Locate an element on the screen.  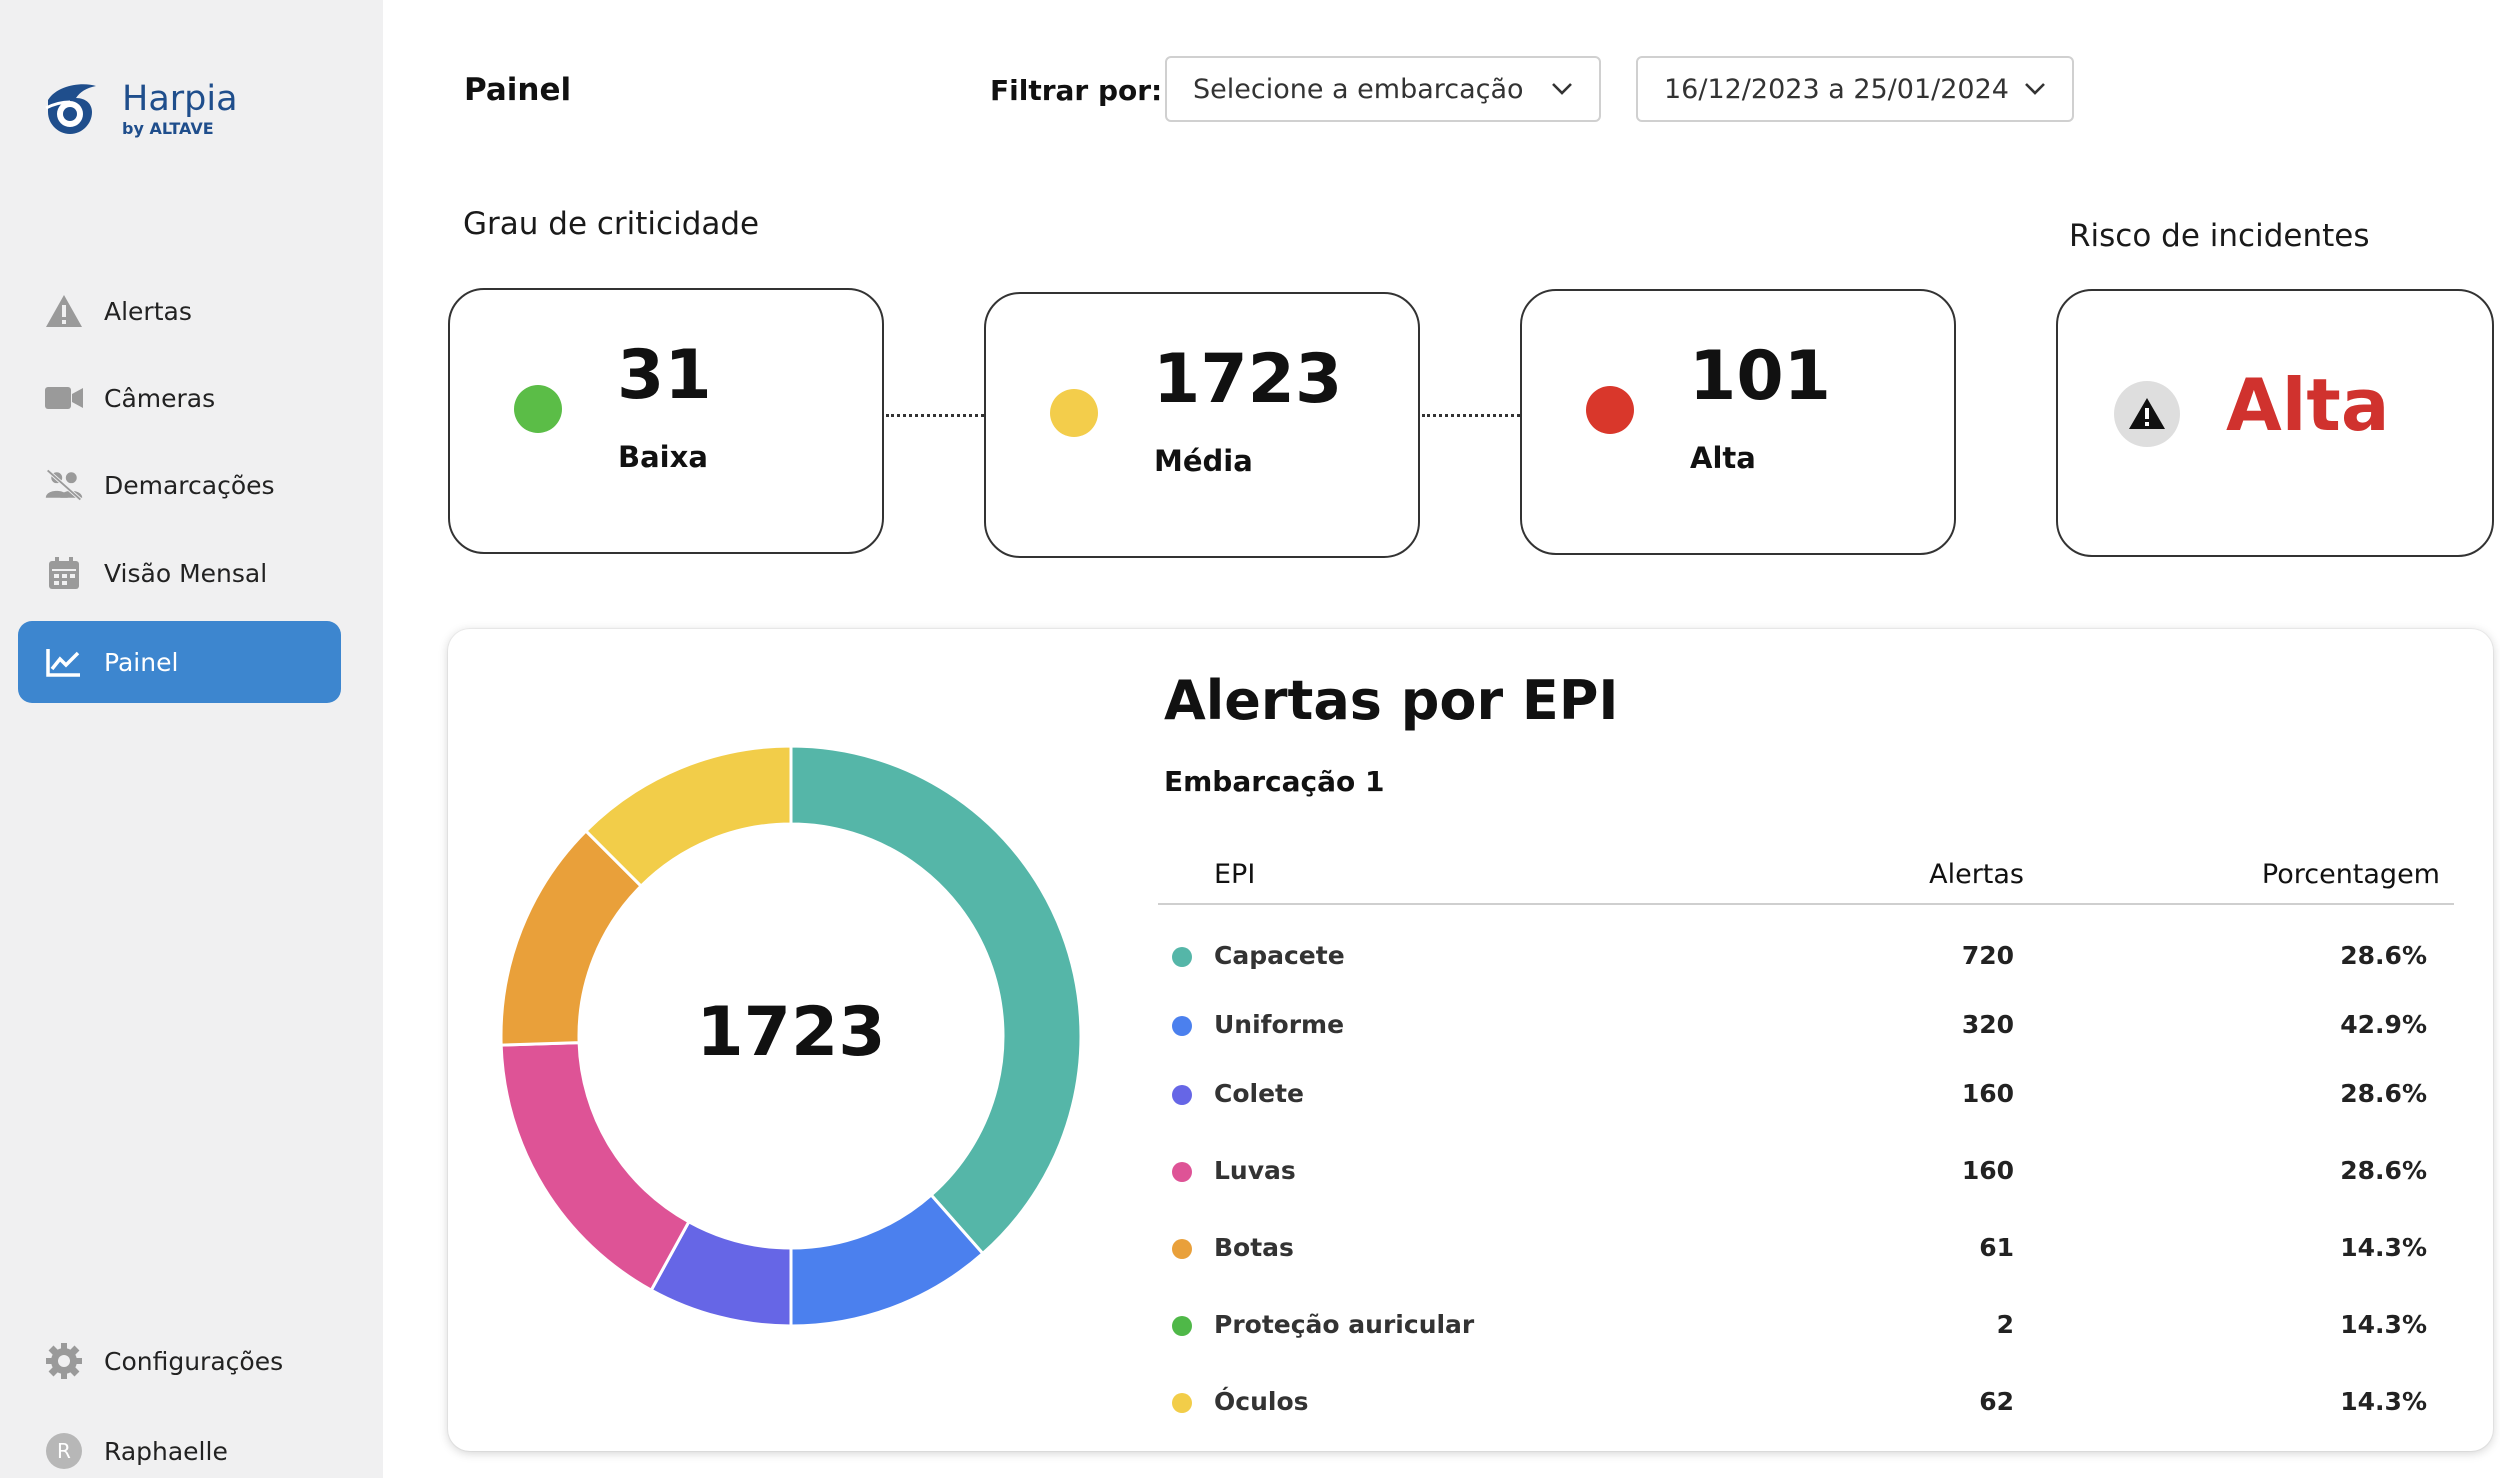
criticality-label: Alta is located at coordinates (1723, 458).